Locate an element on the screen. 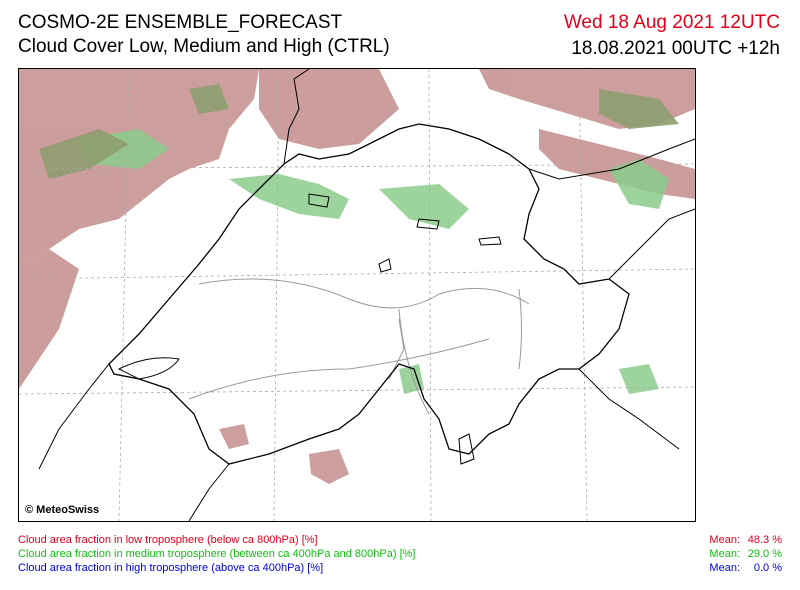  legend-medium-mean-label: Mean: is located at coordinates (724, 554).